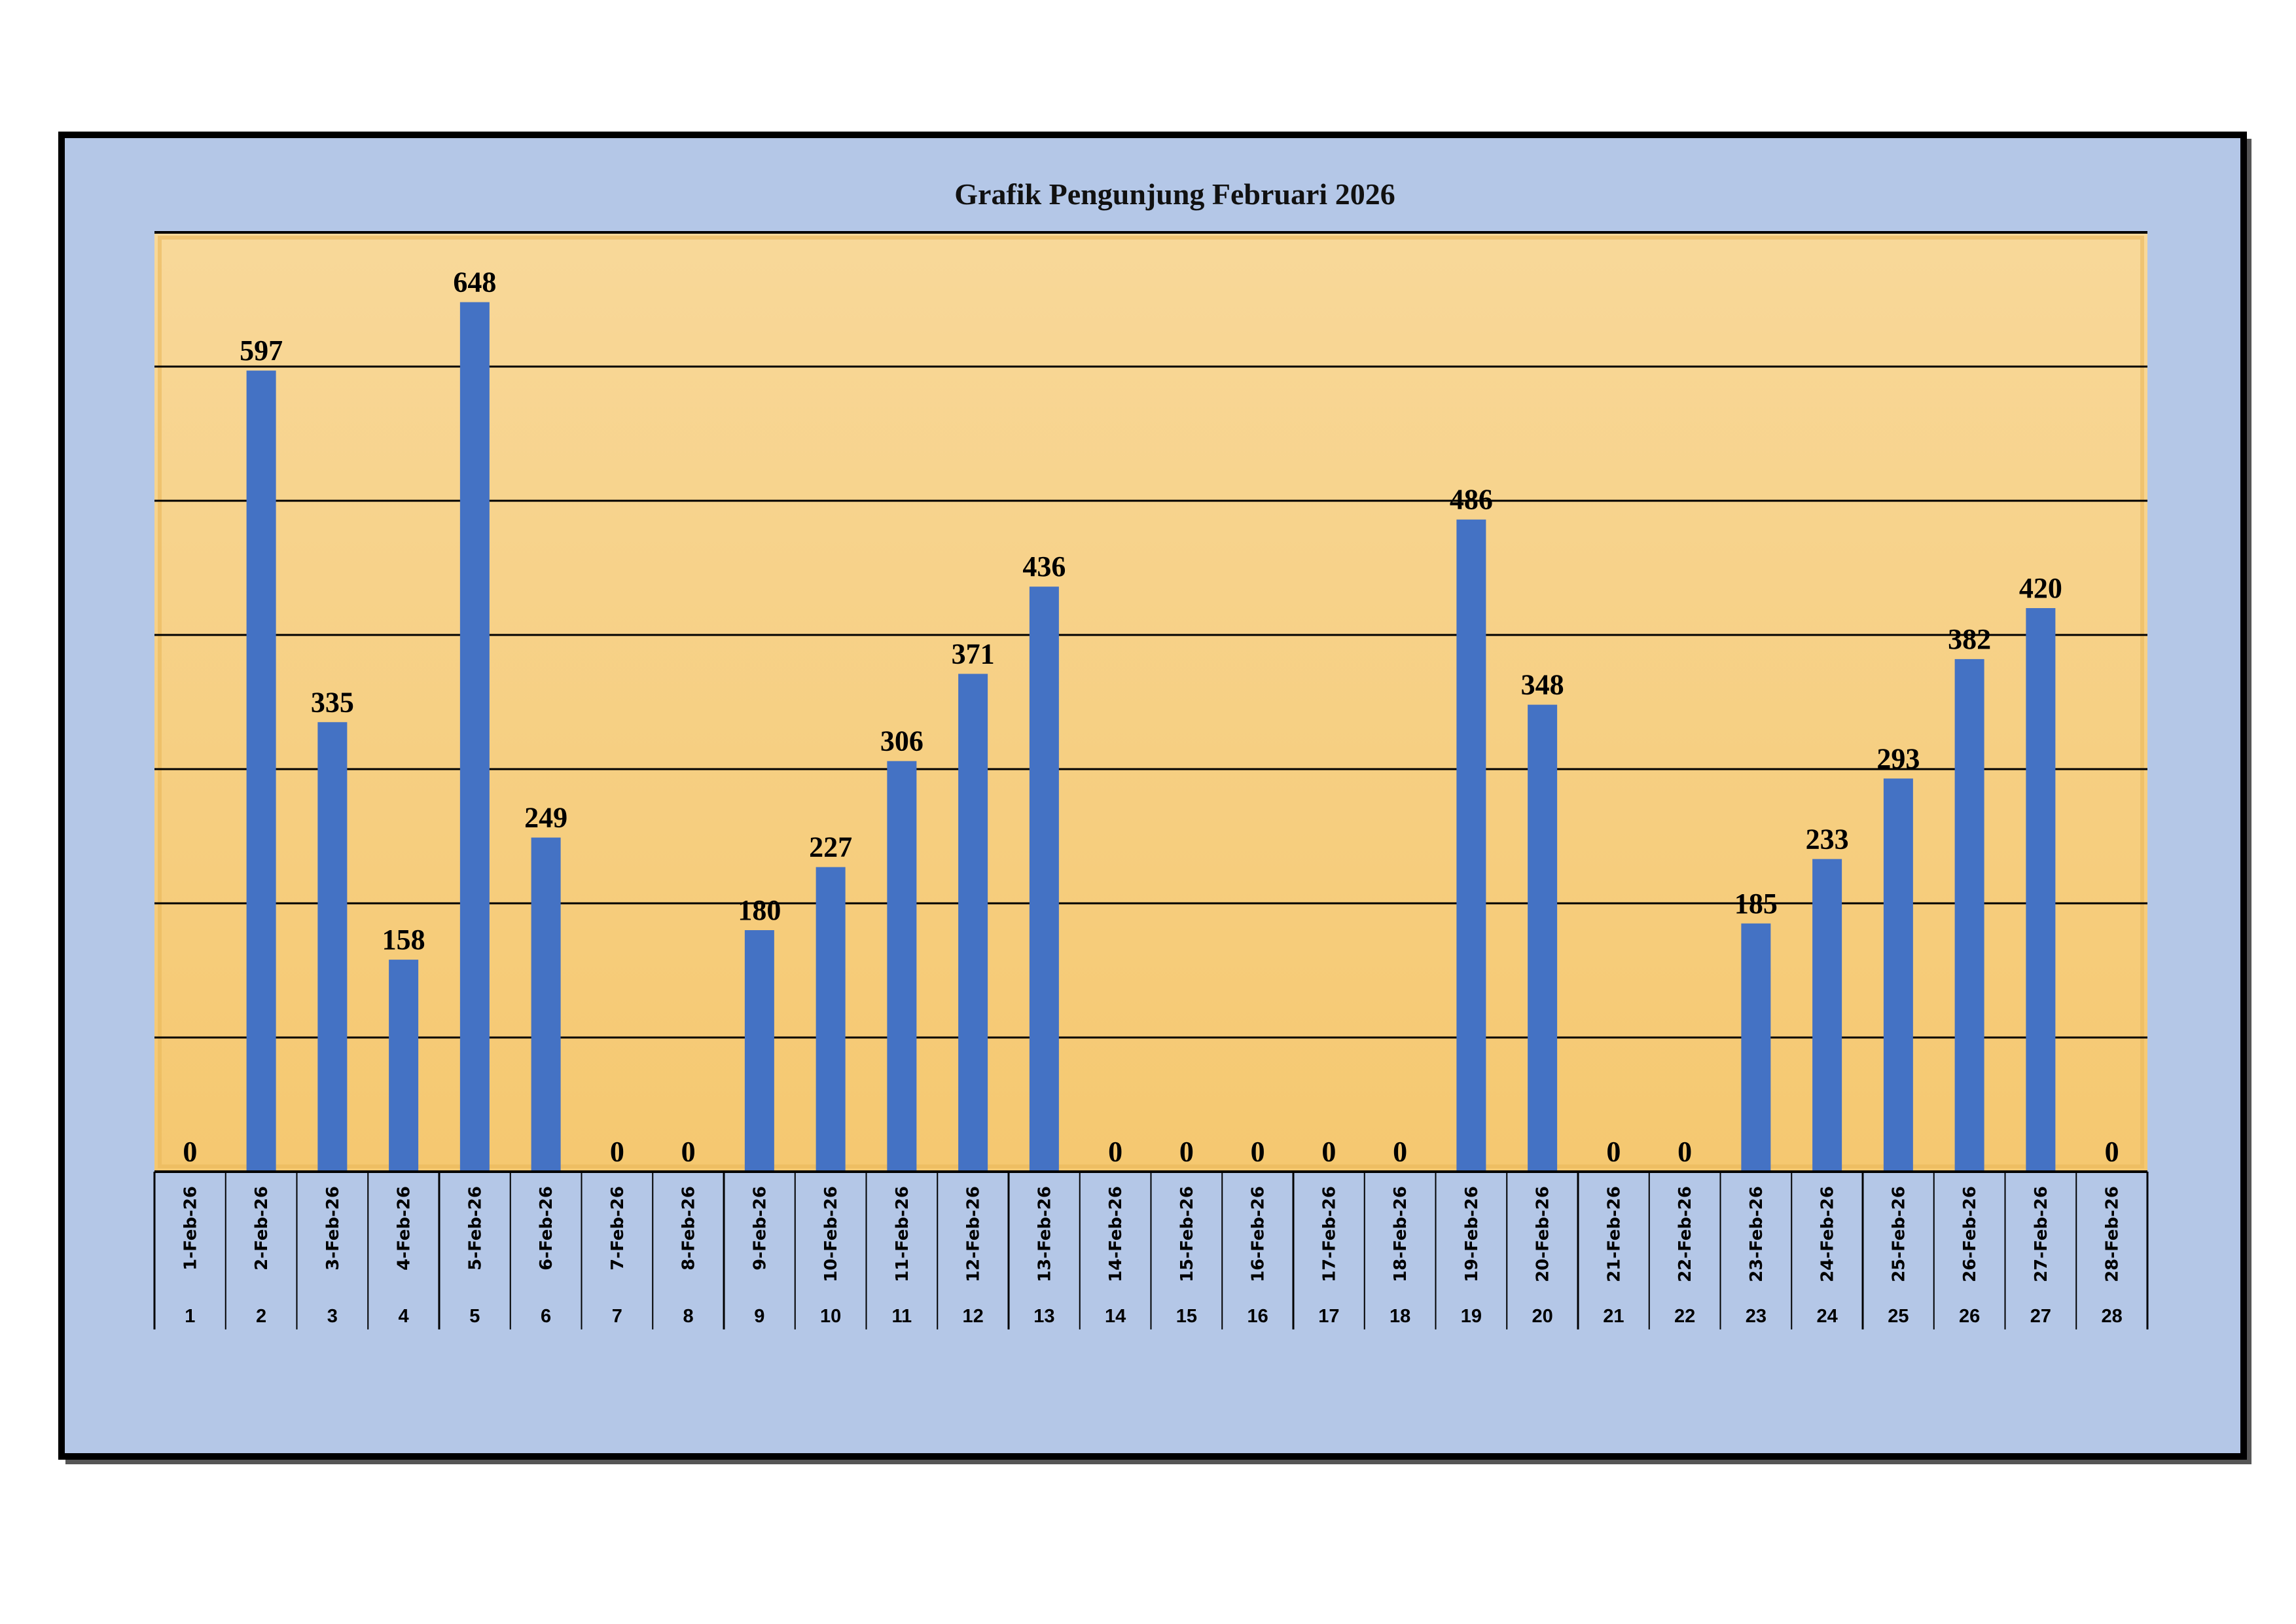  I want to click on x-tick-day: 14, so click(1115, 1316).